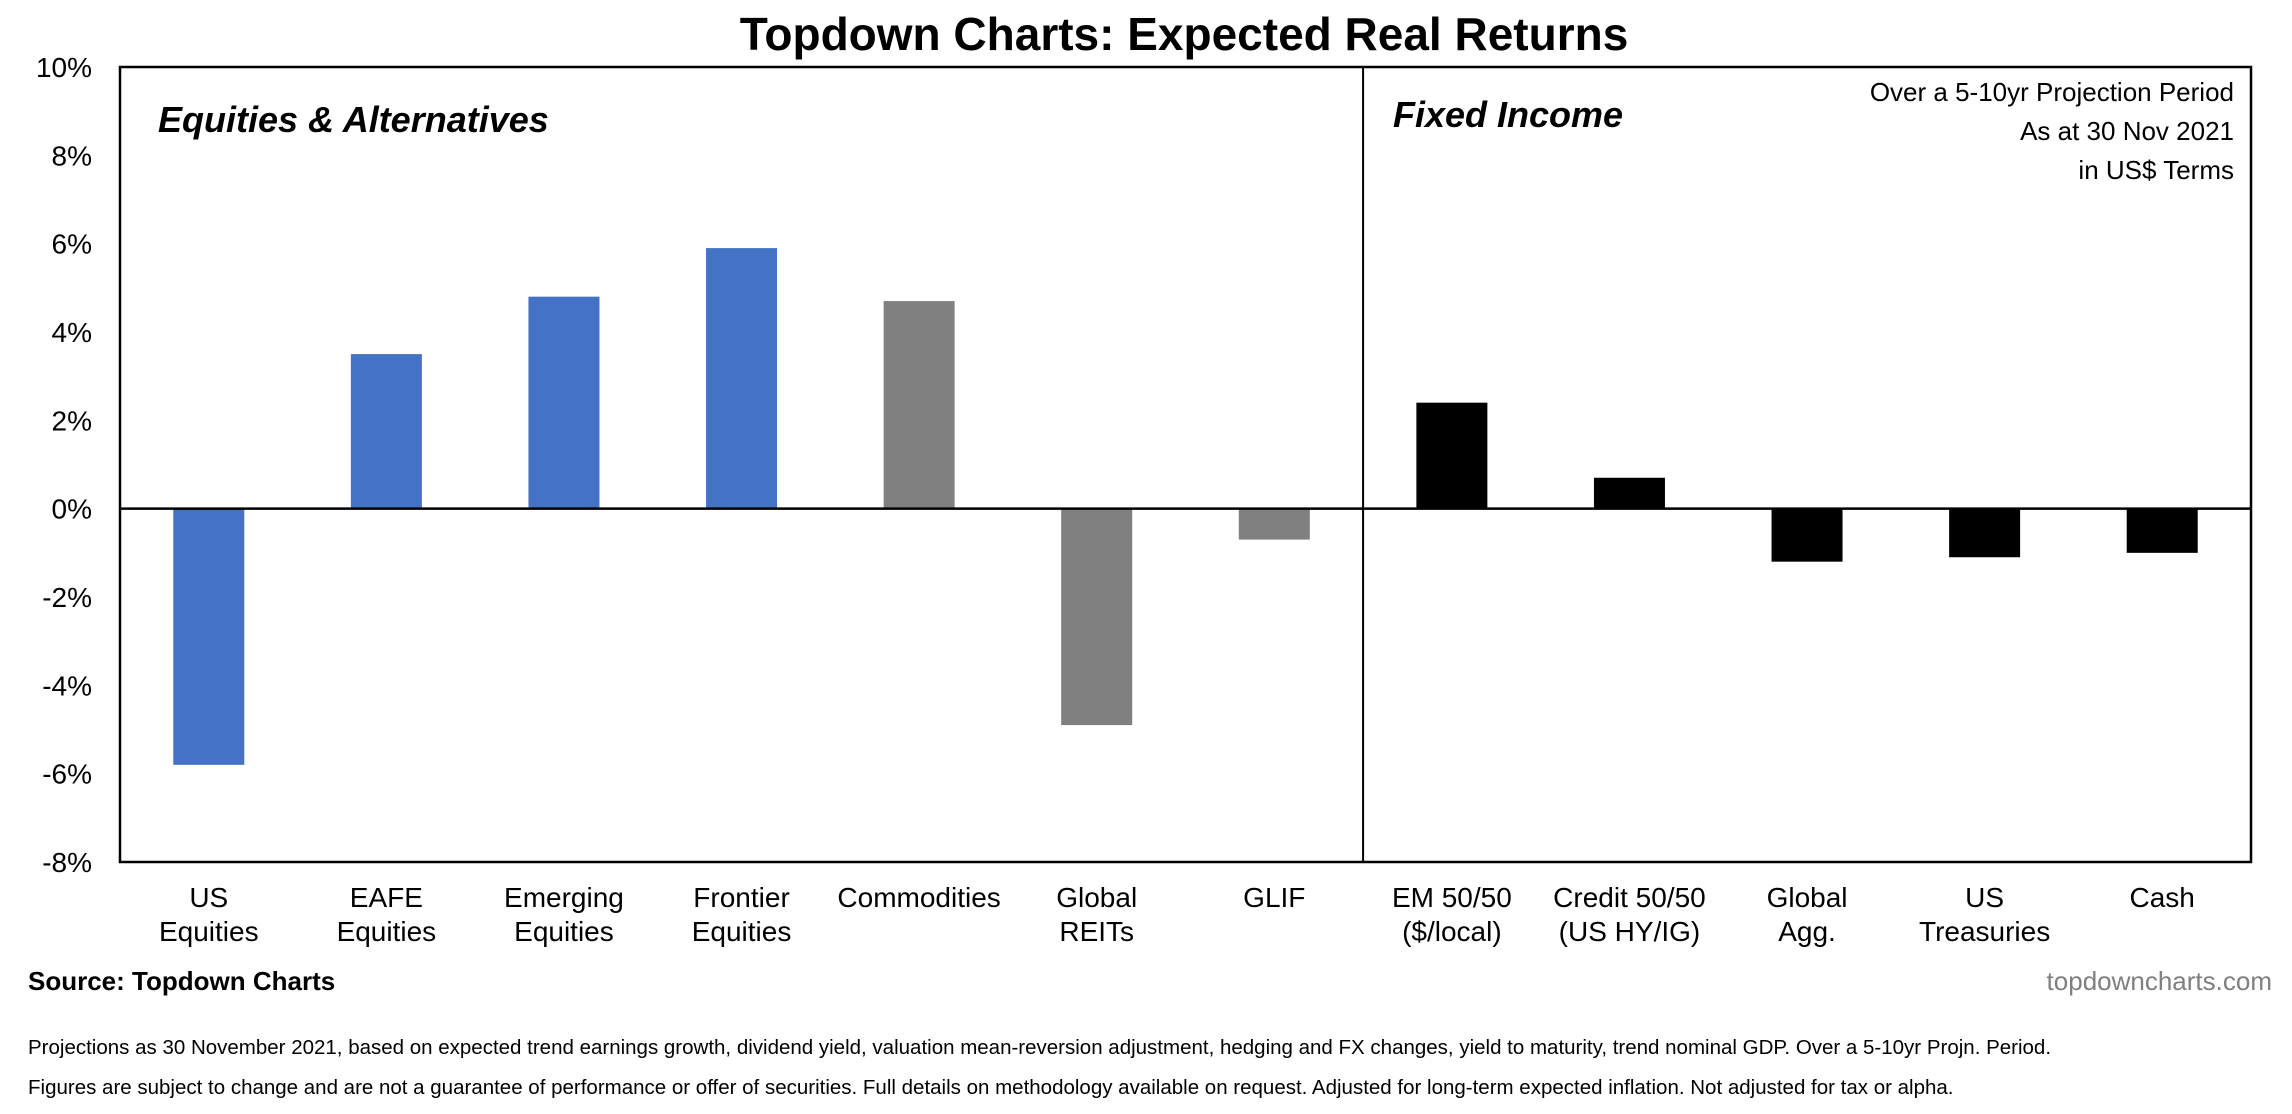 The height and width of the screenshot is (1114, 2292). I want to click on source-label: Source: Topdown Charts, so click(182, 981).